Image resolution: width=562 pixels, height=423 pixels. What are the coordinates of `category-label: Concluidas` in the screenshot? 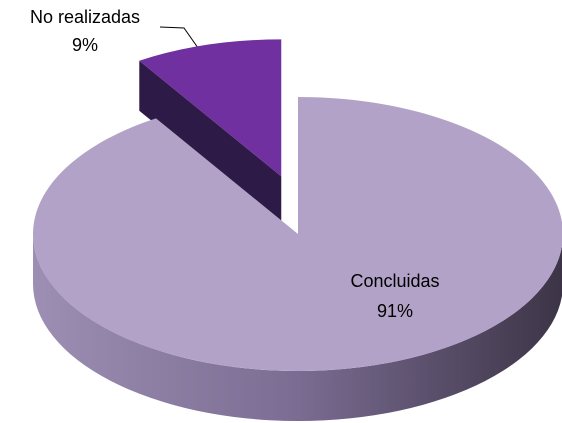 It's located at (394, 281).